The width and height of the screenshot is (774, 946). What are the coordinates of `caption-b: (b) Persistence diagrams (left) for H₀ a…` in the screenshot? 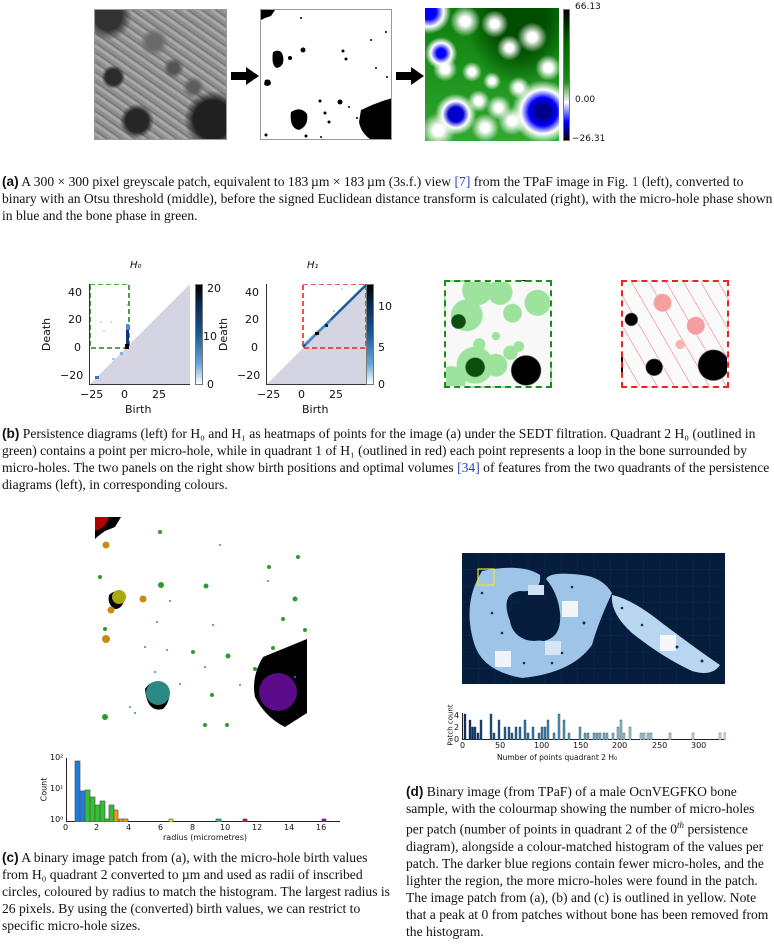 It's located at (386, 459).